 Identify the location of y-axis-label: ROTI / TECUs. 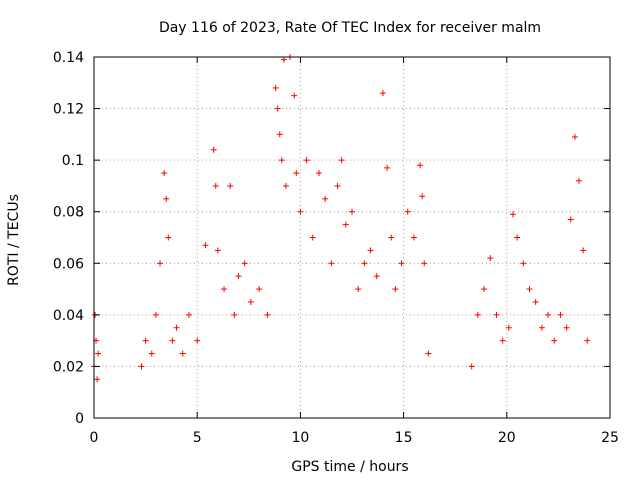
(14, 240).